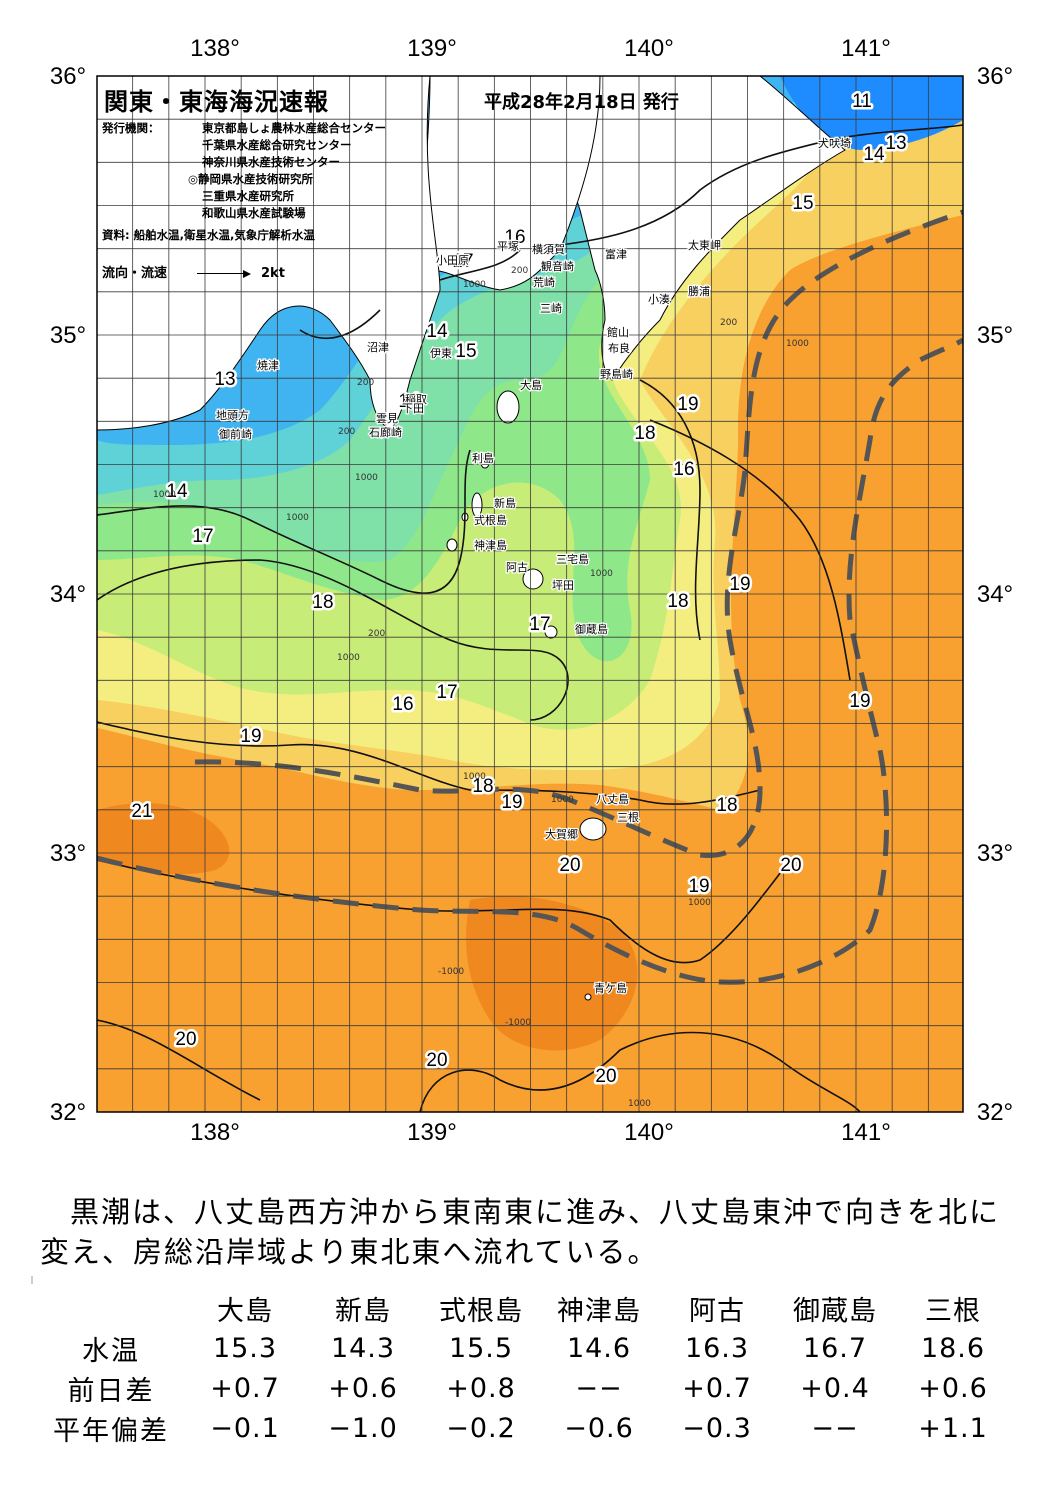 The height and width of the screenshot is (1503, 1064). What do you see at coordinates (524, 1308) in the screenshot?
I see `table-header-row: 大島 新島 式根島 神津島 阿古 御蔵島 三根` at bounding box center [524, 1308].